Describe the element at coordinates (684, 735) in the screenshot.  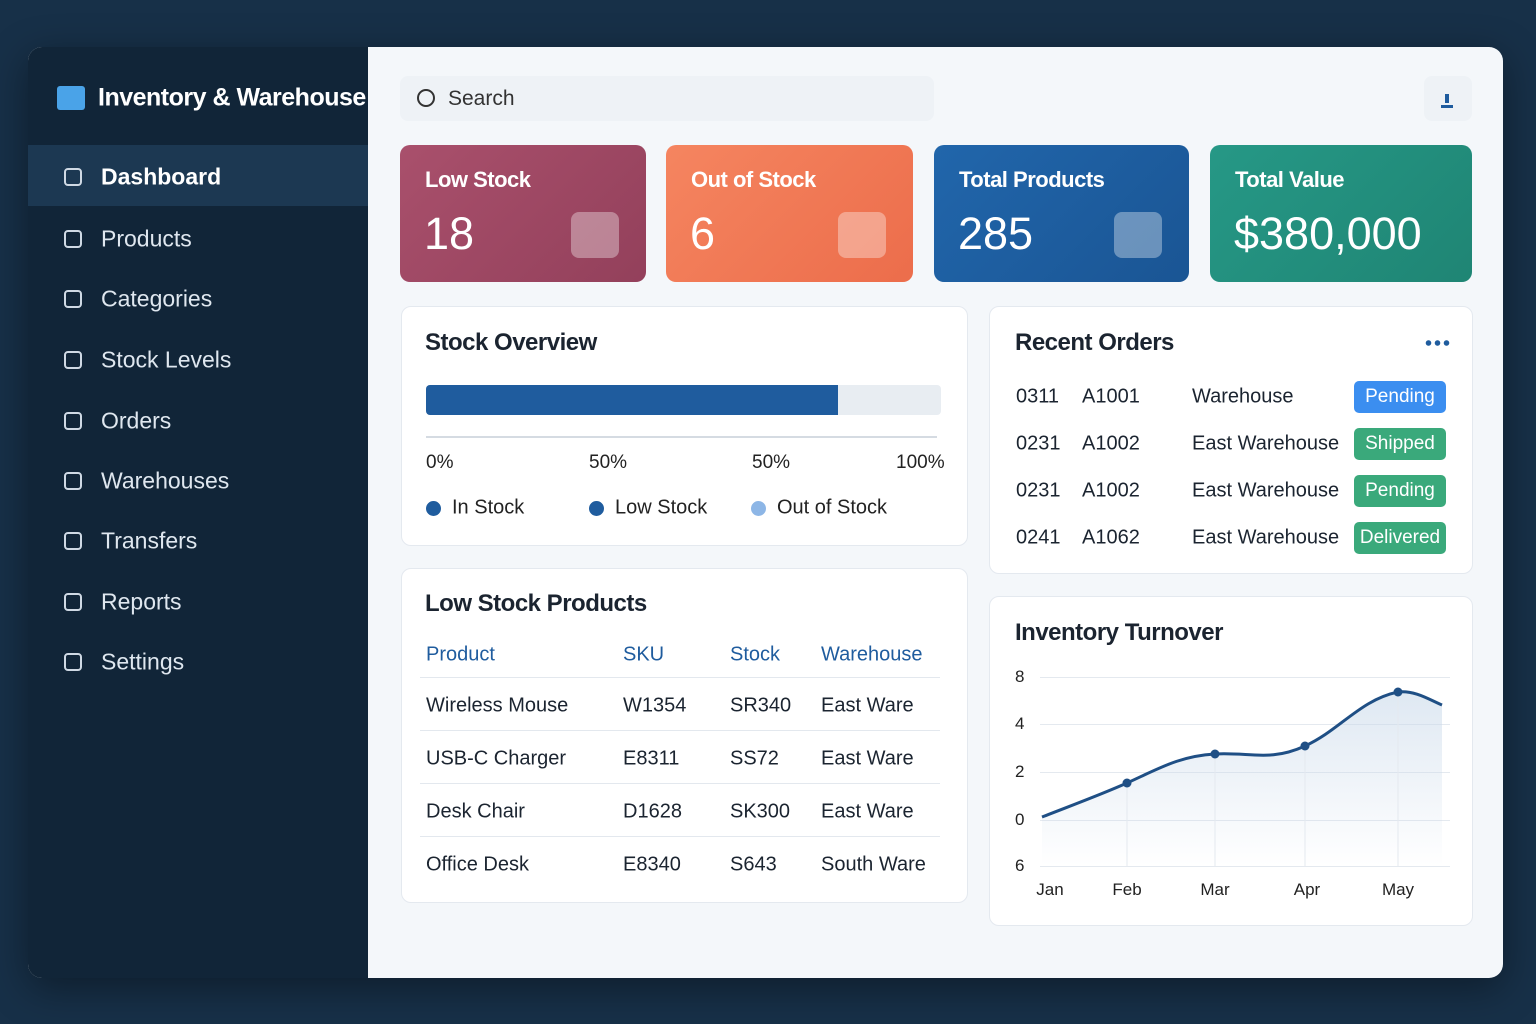
I see `low-stock-card` at that location.